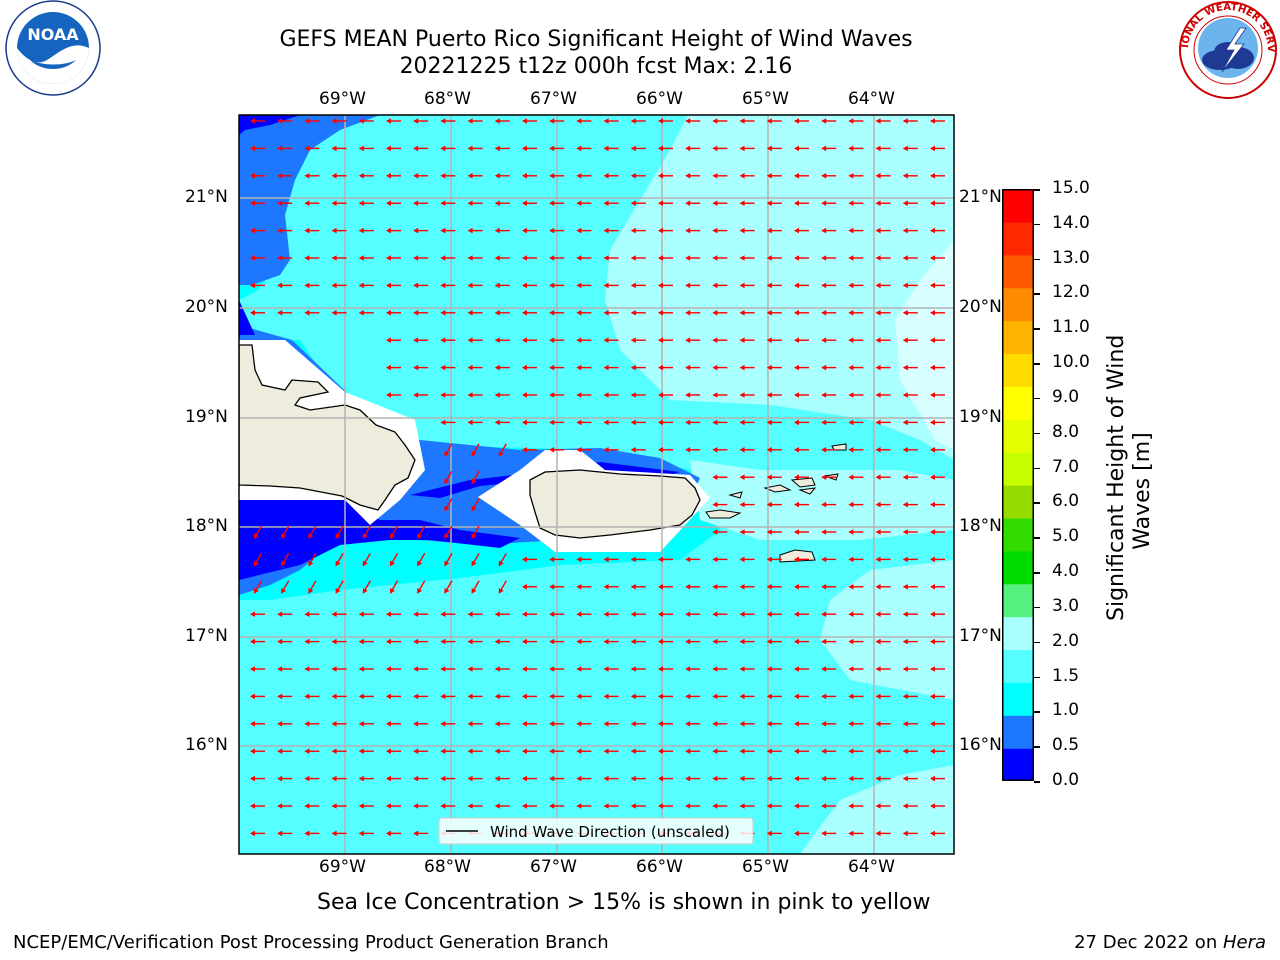 The image size is (1280, 960). What do you see at coordinates (342, 99) in the screenshot?
I see `lon-label-top: 69°W` at bounding box center [342, 99].